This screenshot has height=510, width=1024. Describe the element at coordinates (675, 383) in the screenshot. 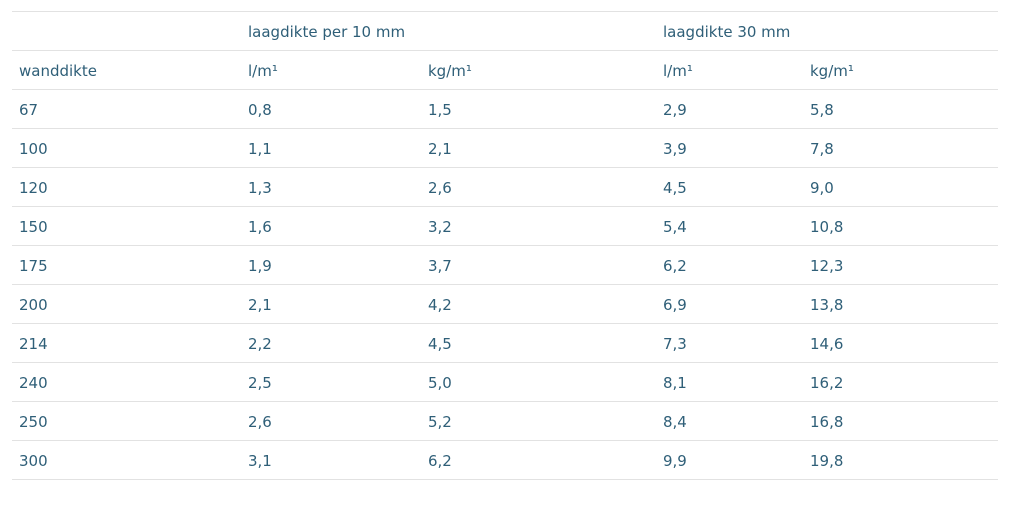

I see `cell-l-per-m-30mm: 8,1` at that location.